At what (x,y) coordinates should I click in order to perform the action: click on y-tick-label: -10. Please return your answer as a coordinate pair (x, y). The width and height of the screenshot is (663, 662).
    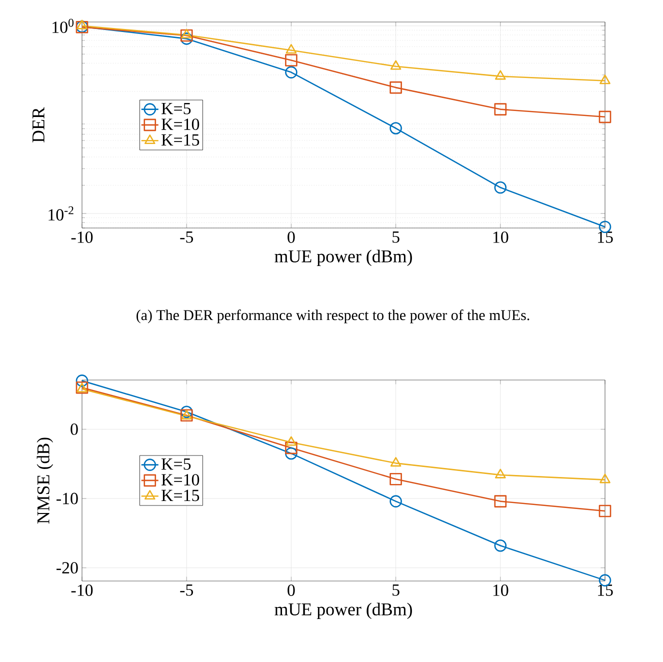
    Looking at the image, I should click on (67, 498).